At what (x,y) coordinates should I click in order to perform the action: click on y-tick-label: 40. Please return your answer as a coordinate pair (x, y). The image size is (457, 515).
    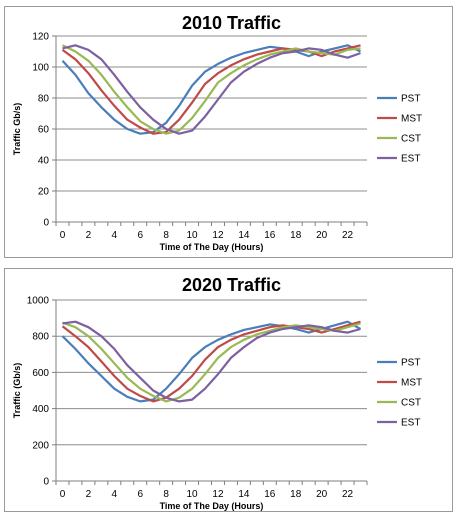
    Looking at the image, I should click on (44, 161).